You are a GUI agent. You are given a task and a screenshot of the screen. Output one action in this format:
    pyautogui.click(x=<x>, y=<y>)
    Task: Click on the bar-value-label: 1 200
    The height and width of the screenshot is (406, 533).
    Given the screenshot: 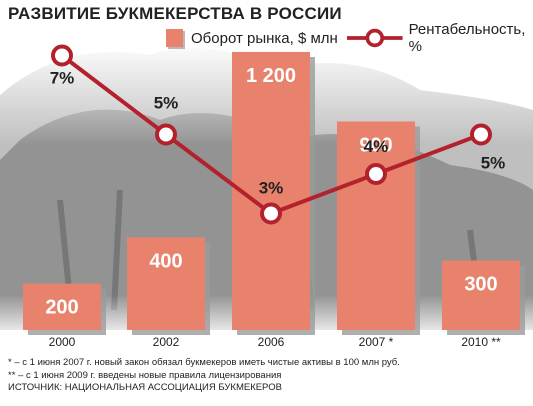 What is the action you would take?
    pyautogui.click(x=271, y=76)
    